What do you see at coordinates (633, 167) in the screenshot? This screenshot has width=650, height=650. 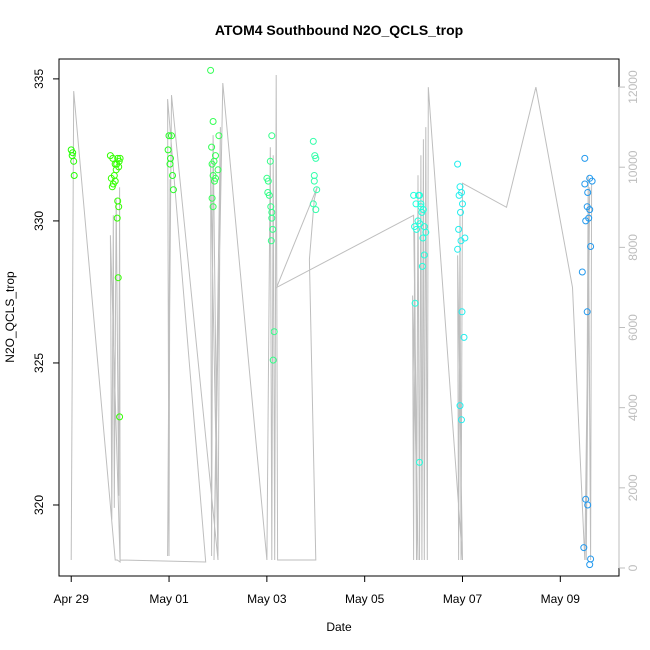 I see `y2-tick-label: 10000` at bounding box center [633, 167].